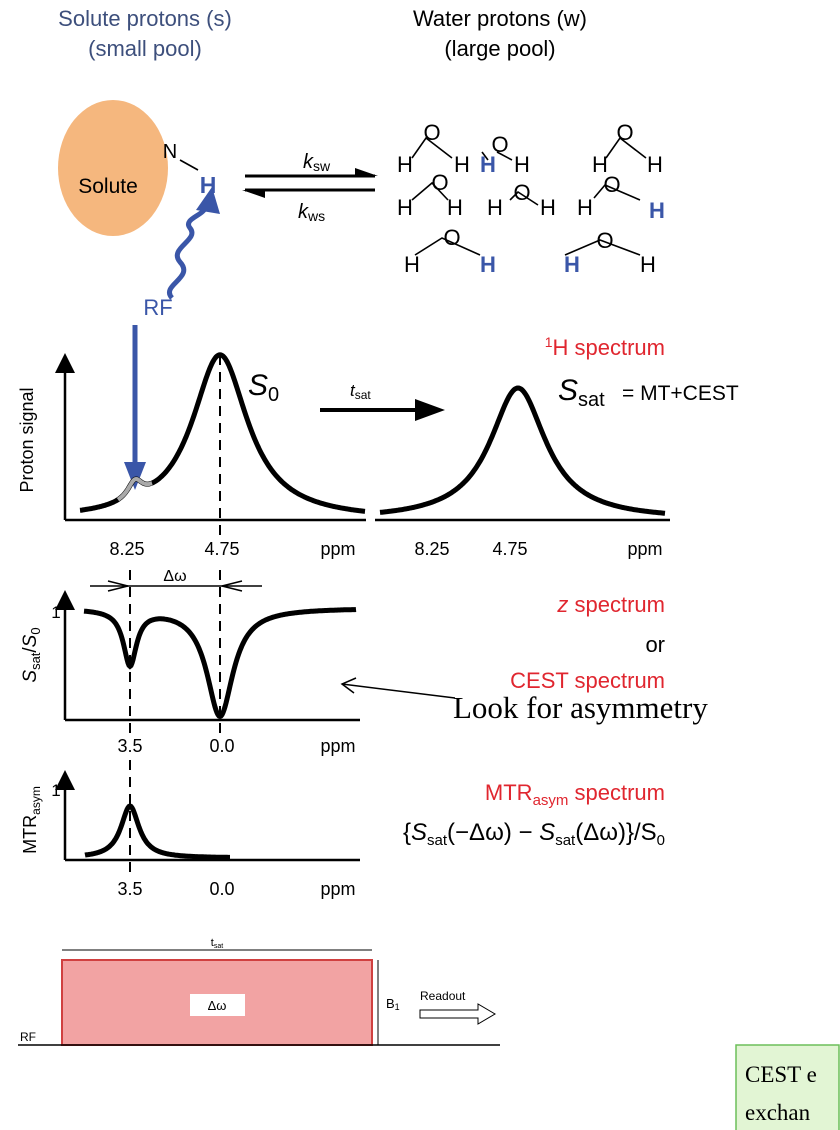  What do you see at coordinates (135, 476) in the screenshot?
I see `rf-arrow-head` at bounding box center [135, 476].